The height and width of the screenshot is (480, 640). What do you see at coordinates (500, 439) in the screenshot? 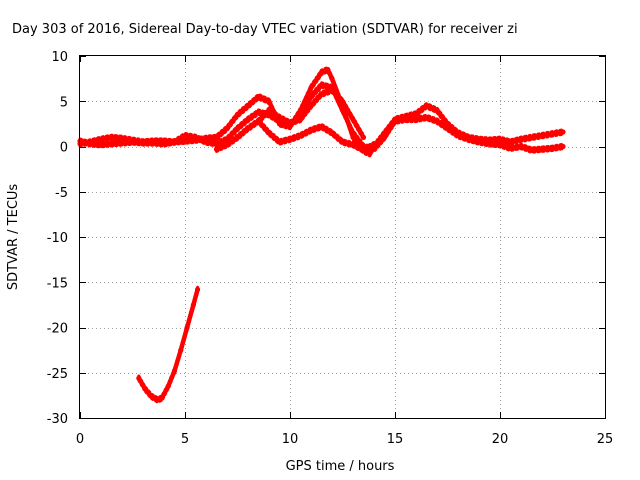
I see `x-tick-label: 20` at bounding box center [500, 439].